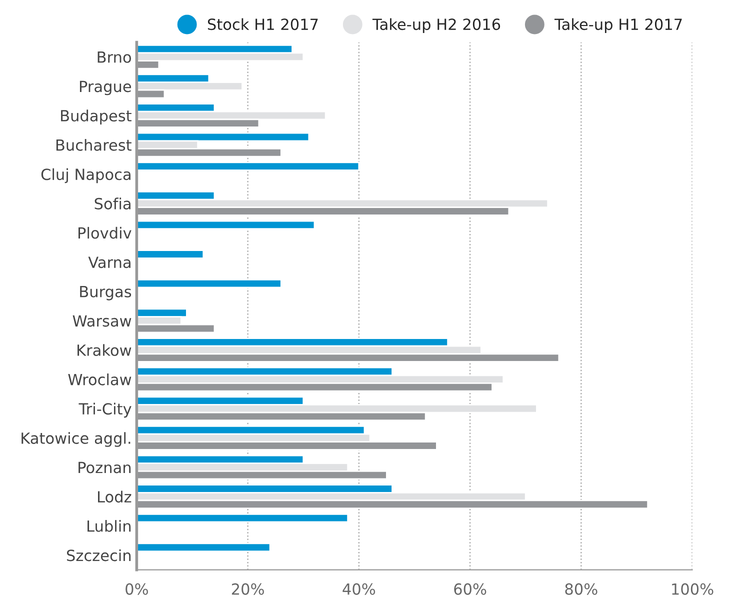 This screenshot has width=731, height=603. What do you see at coordinates (693, 589) in the screenshot?
I see `x-tick-label: 100%` at bounding box center [693, 589].